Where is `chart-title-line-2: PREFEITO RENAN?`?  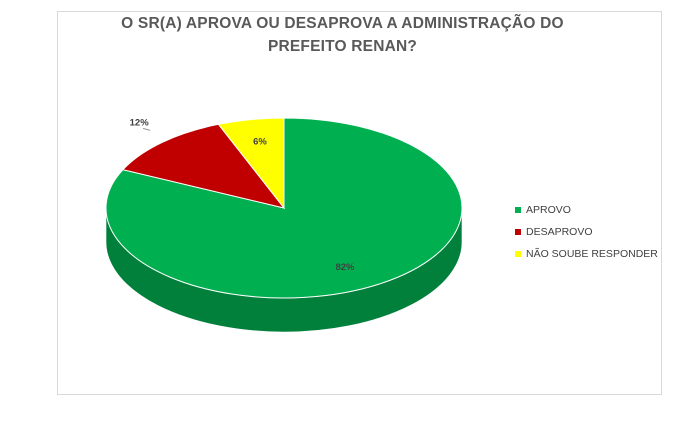
chart-title-line-2: PREFEITO RENAN? is located at coordinates (342, 46).